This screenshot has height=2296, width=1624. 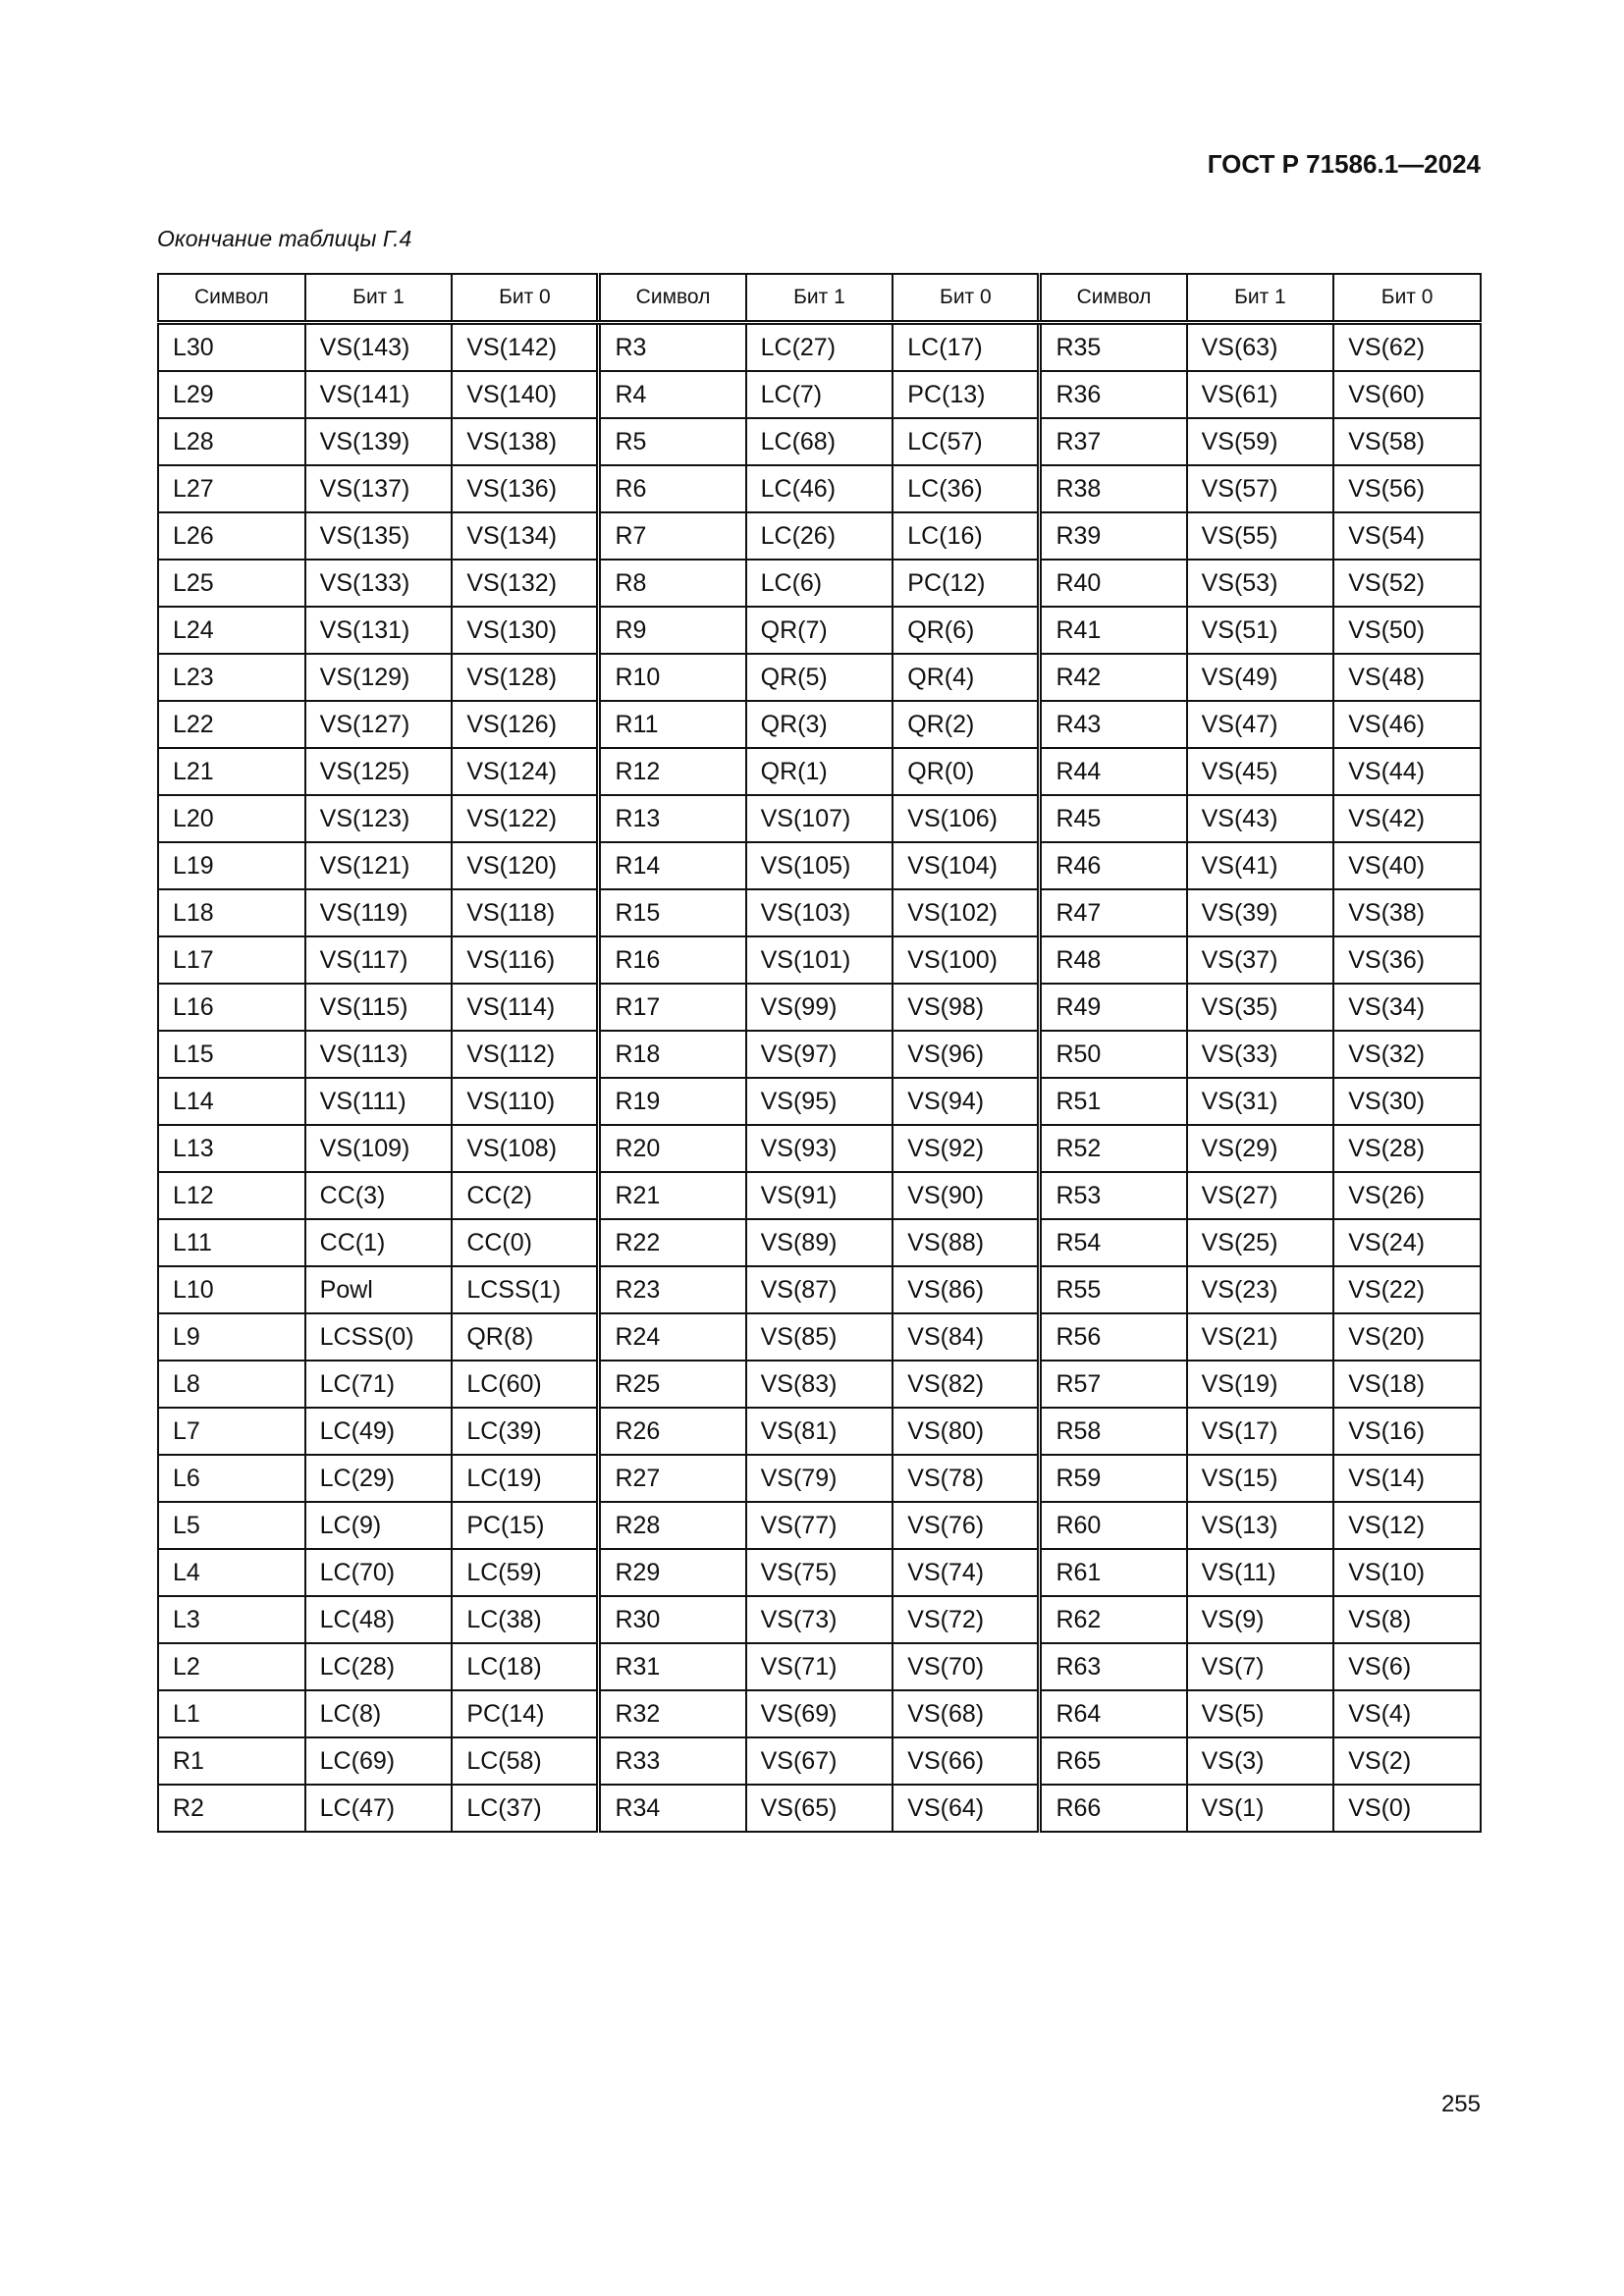 I want to click on table-cell: L4, so click(x=231, y=1573).